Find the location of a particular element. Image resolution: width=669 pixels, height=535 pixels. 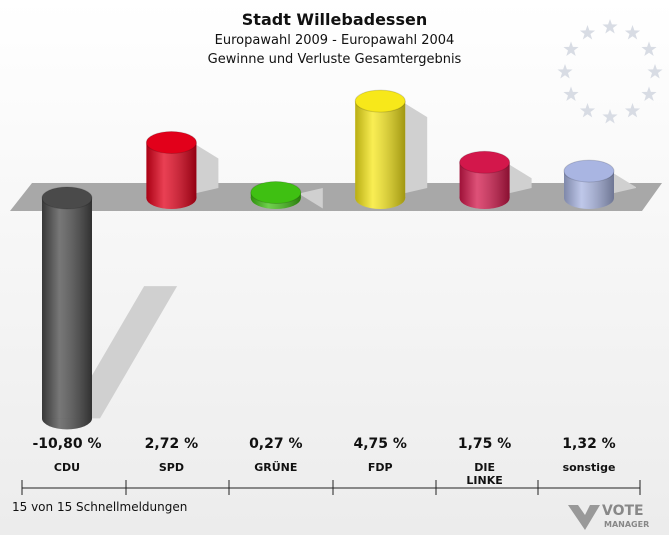

chart-subtitle: Europawahl 2009 - Europawahl 2004 is located at coordinates (334, 40).